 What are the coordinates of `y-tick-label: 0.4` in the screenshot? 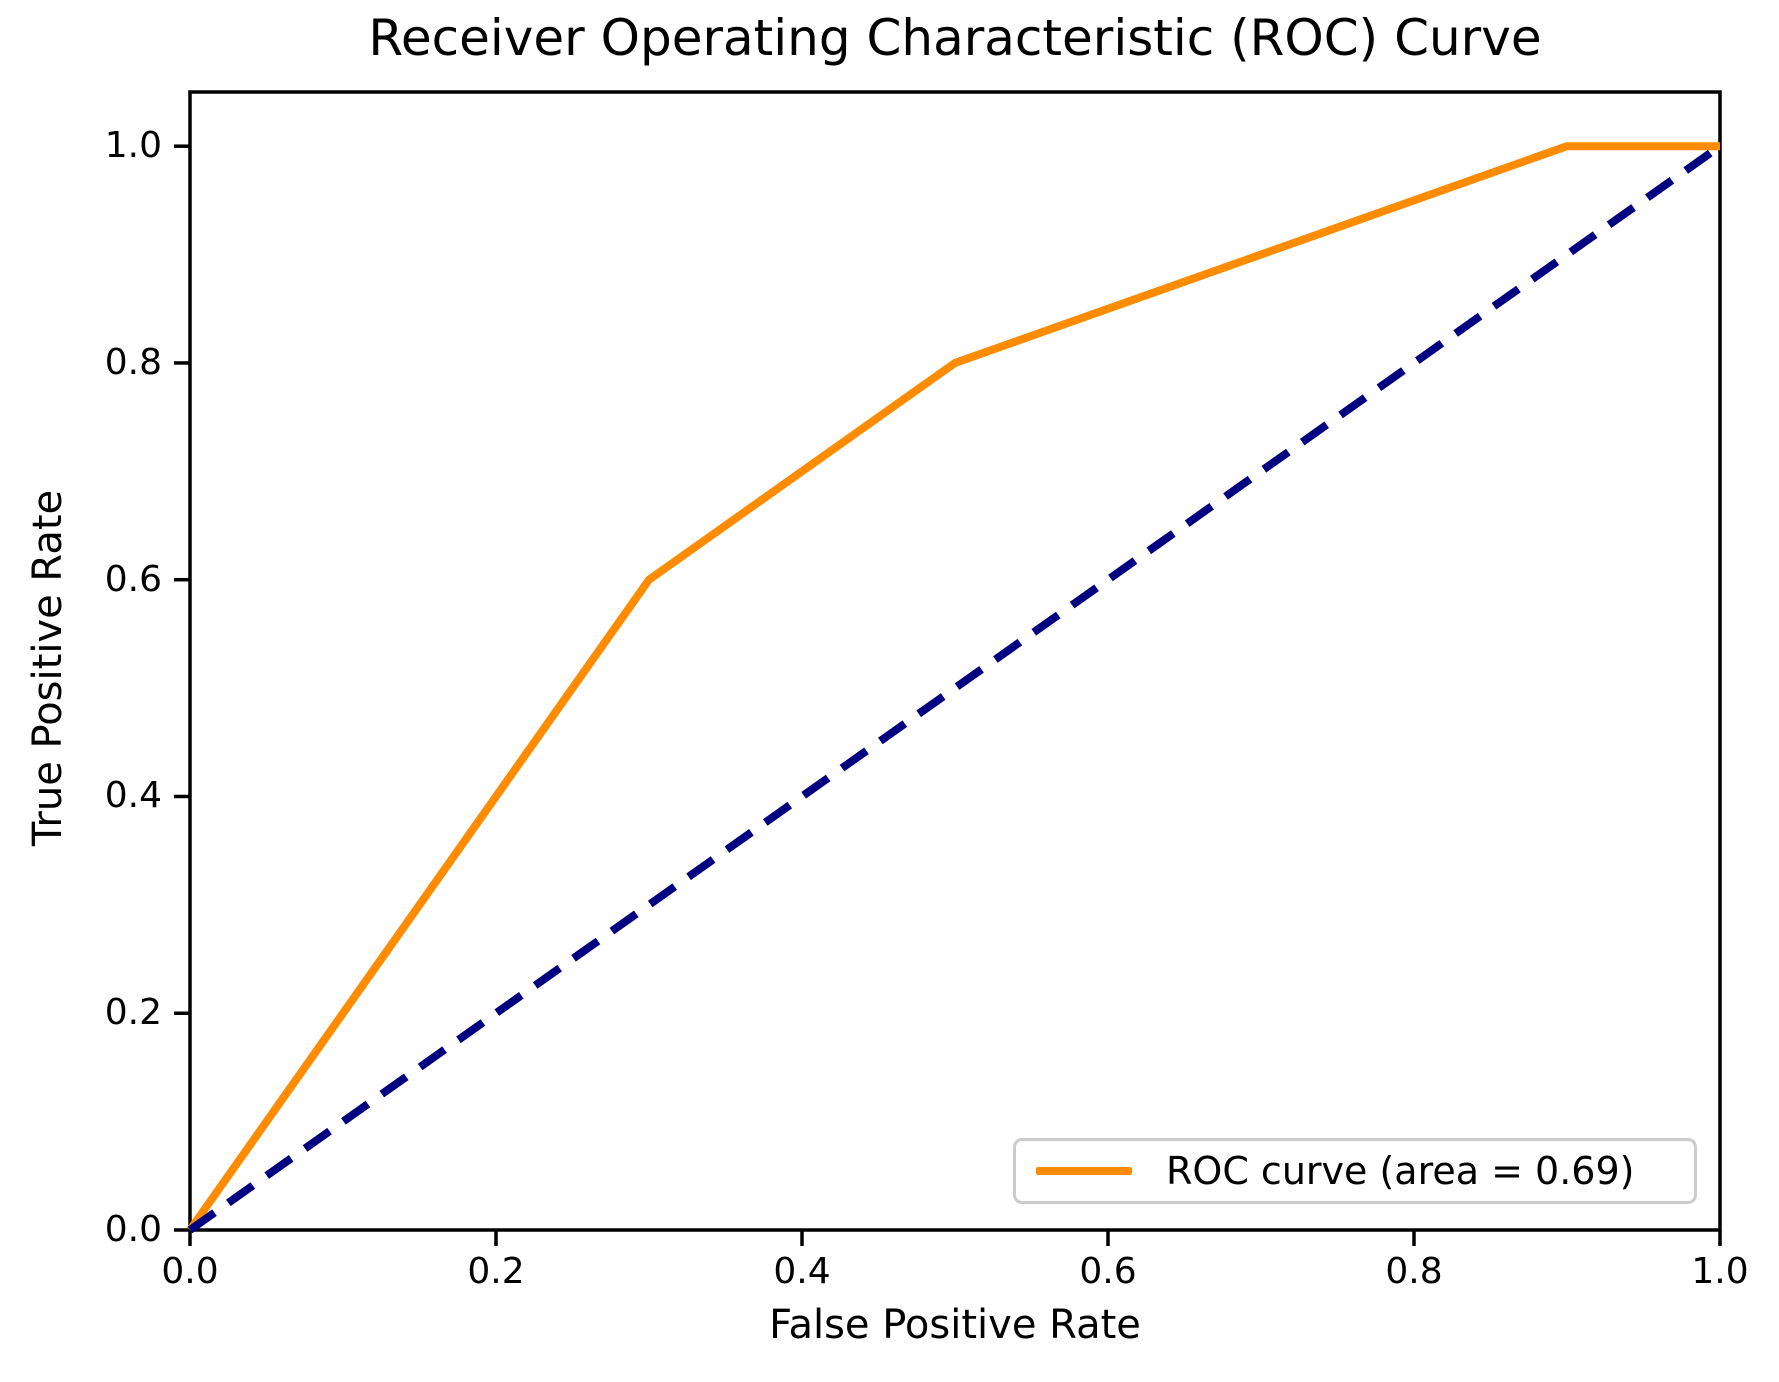 It's located at (133, 796).